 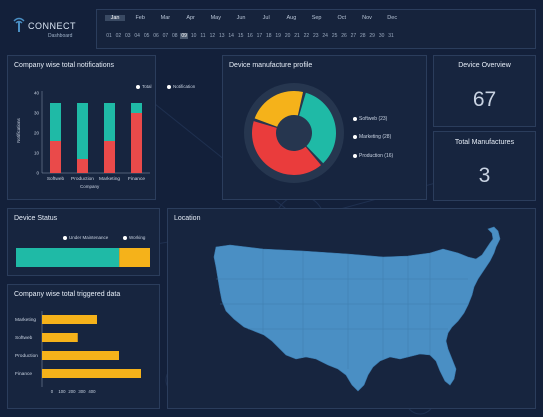 What do you see at coordinates (69, 319) in the screenshot?
I see `trigger-bar-marketing` at bounding box center [69, 319].